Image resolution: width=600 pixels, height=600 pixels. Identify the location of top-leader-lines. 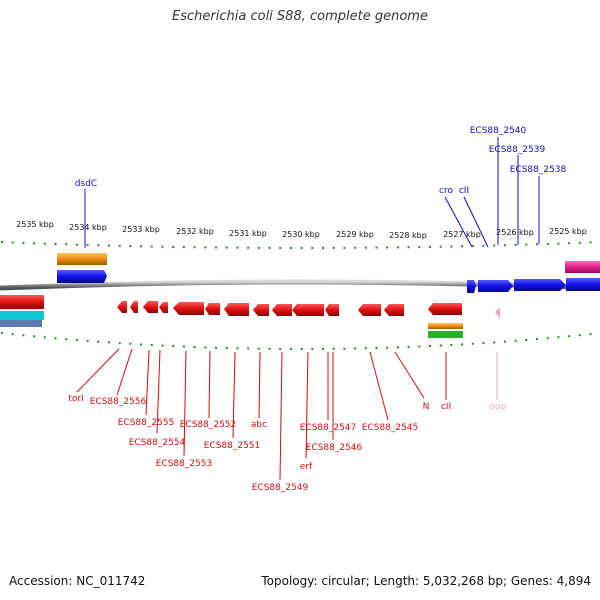
(312, 192).